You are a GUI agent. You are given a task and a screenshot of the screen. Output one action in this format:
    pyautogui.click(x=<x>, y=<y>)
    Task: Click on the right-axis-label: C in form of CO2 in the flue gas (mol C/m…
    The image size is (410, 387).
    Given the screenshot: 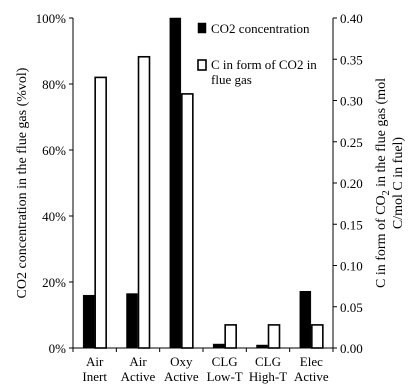 What is the action you would take?
    pyautogui.click(x=390, y=183)
    